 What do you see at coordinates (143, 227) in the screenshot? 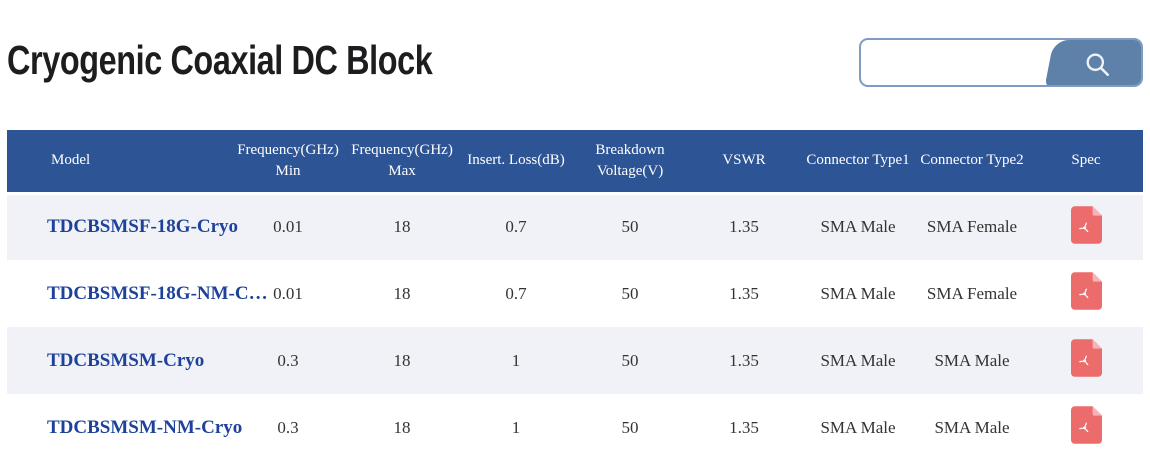
I see `model-link: TDCBSMSF-18G-Cryo` at bounding box center [143, 227].